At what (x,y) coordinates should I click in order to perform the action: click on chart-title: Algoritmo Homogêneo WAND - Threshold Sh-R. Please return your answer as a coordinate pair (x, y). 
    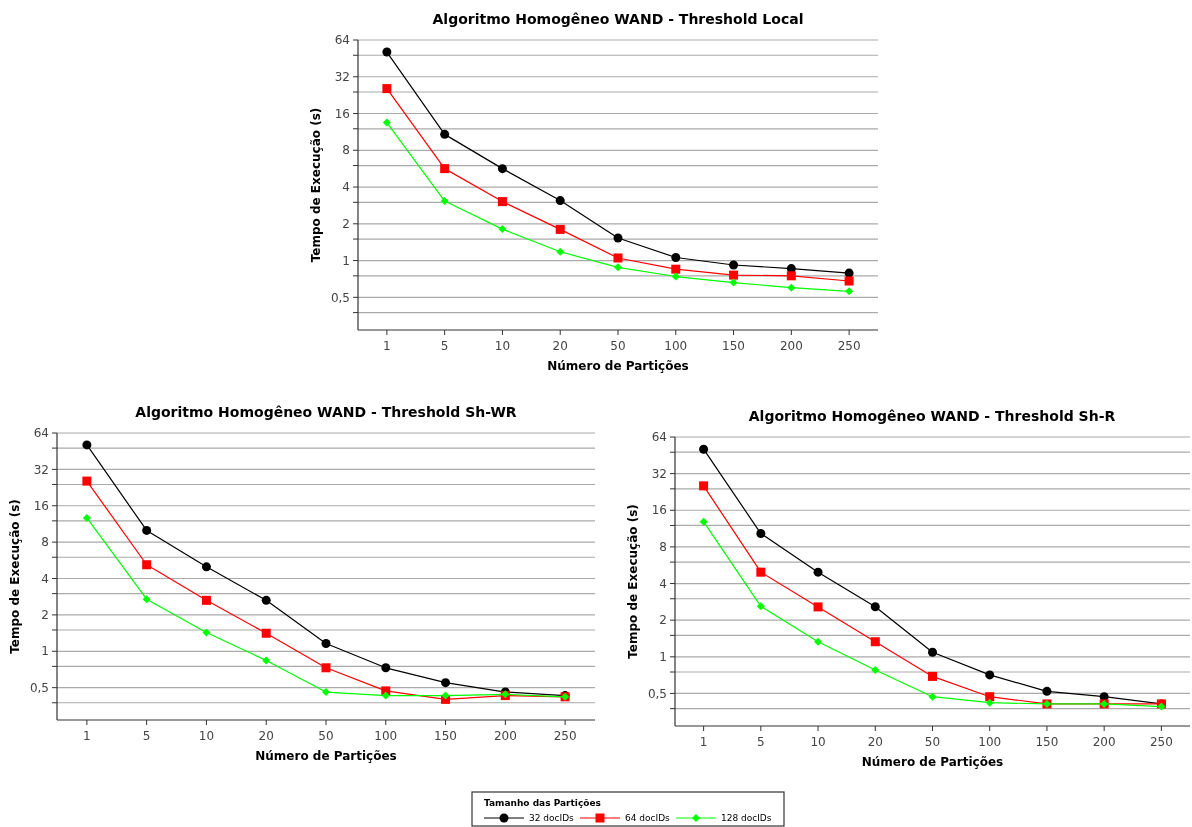
    Looking at the image, I should click on (932, 416).